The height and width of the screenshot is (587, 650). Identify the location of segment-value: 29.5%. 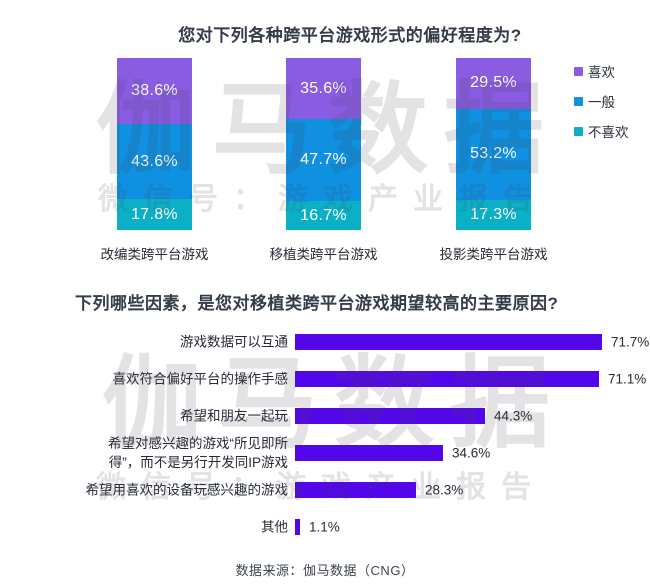
(493, 83).